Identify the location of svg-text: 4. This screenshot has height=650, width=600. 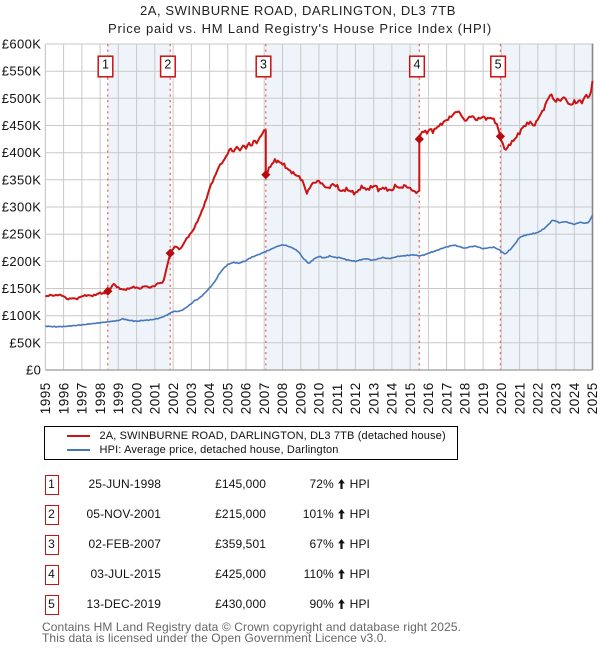
(417, 65).